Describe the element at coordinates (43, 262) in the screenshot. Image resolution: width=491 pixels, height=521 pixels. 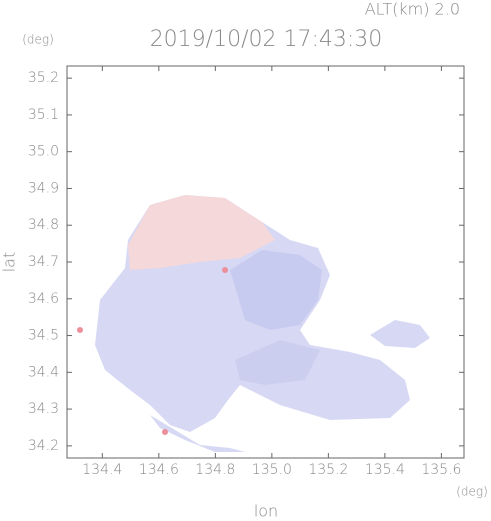
I see `y-tick-label: 34.7` at that location.